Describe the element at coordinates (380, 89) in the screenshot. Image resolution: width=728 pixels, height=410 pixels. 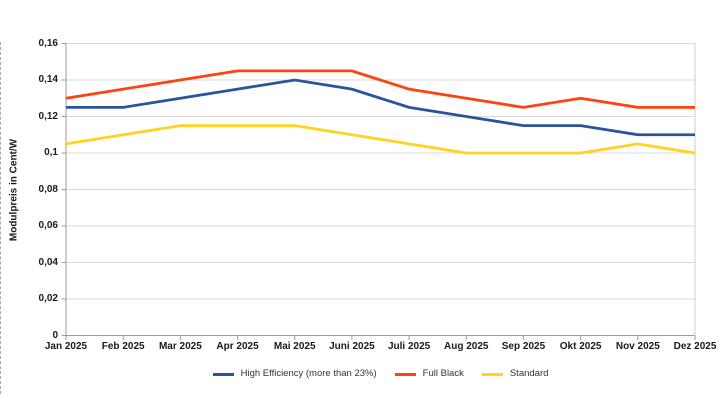
I see `series-line-full-black` at that location.